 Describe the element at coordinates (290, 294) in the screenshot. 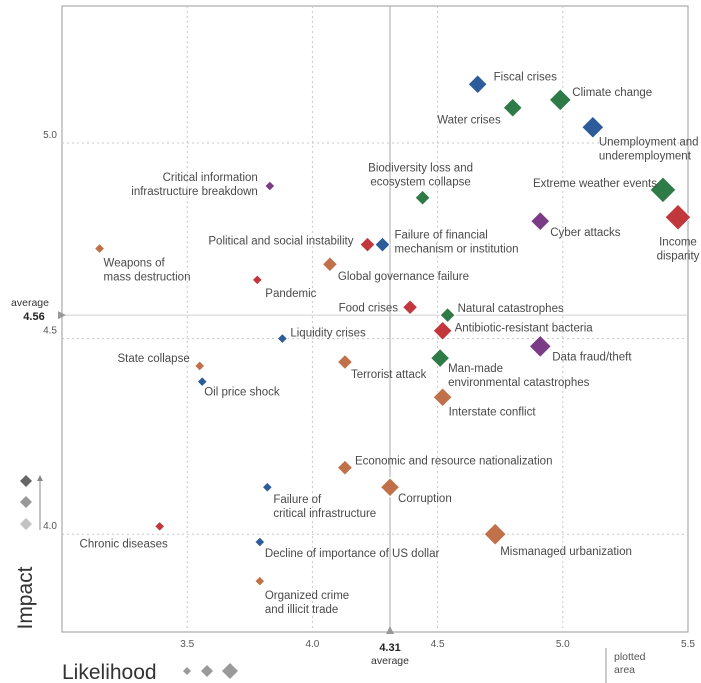

I see `label-pandemic: Pandemic` at that location.